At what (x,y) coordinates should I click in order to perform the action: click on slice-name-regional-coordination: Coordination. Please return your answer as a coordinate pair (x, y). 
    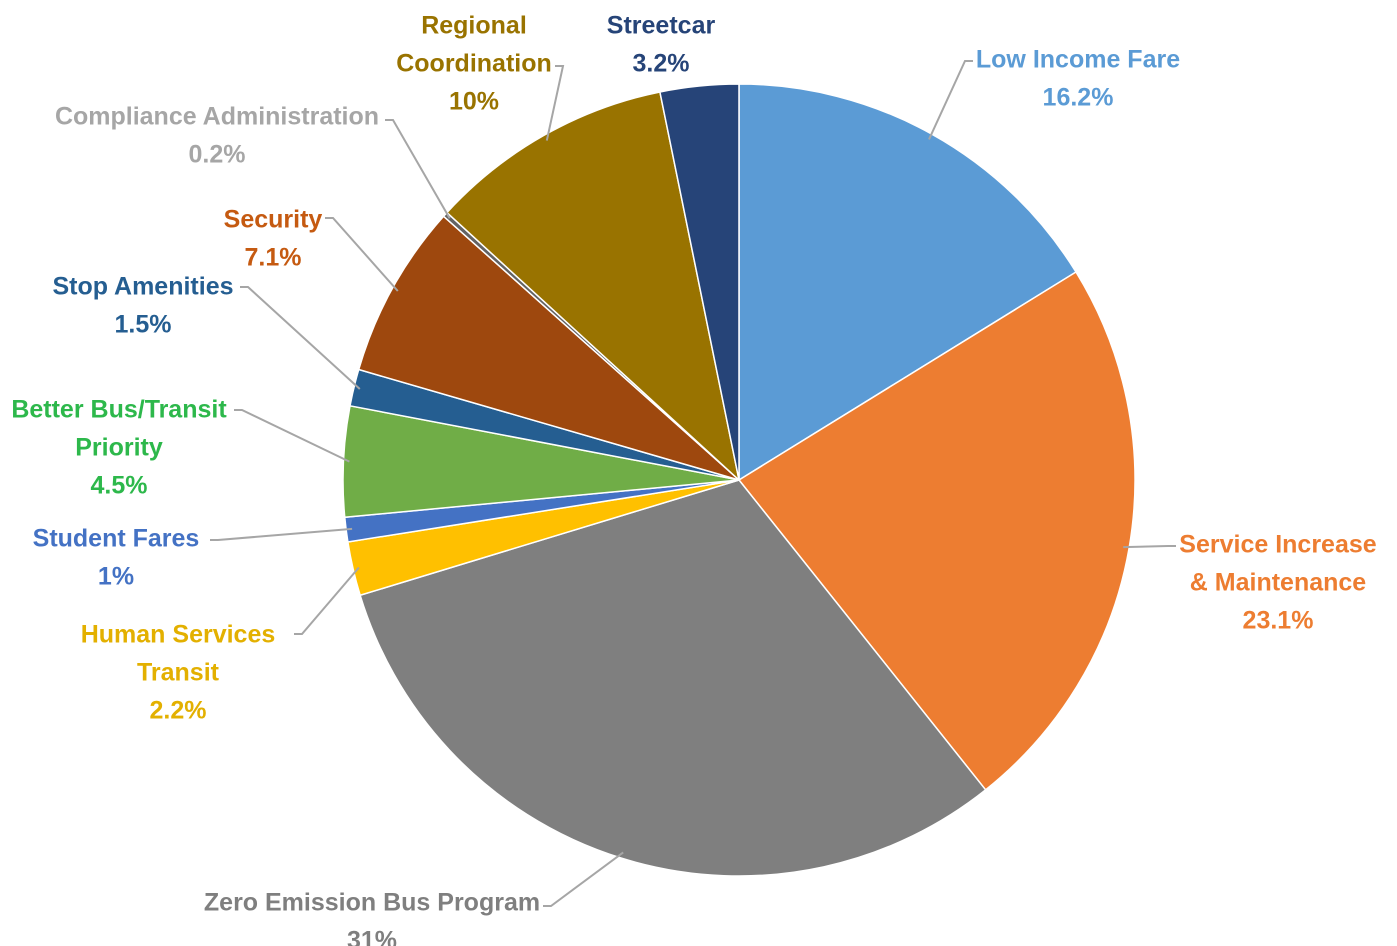
    Looking at the image, I should click on (474, 64).